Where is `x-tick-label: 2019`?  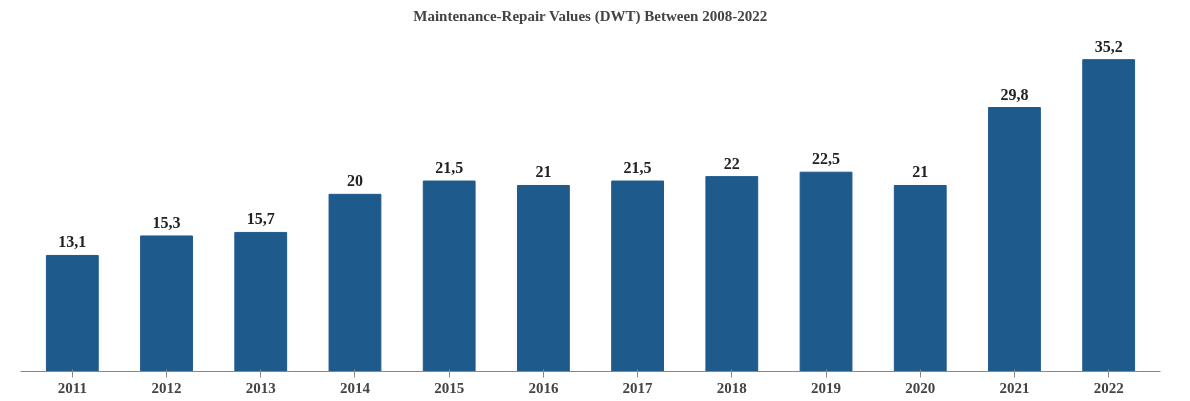 x-tick-label: 2019 is located at coordinates (826, 387).